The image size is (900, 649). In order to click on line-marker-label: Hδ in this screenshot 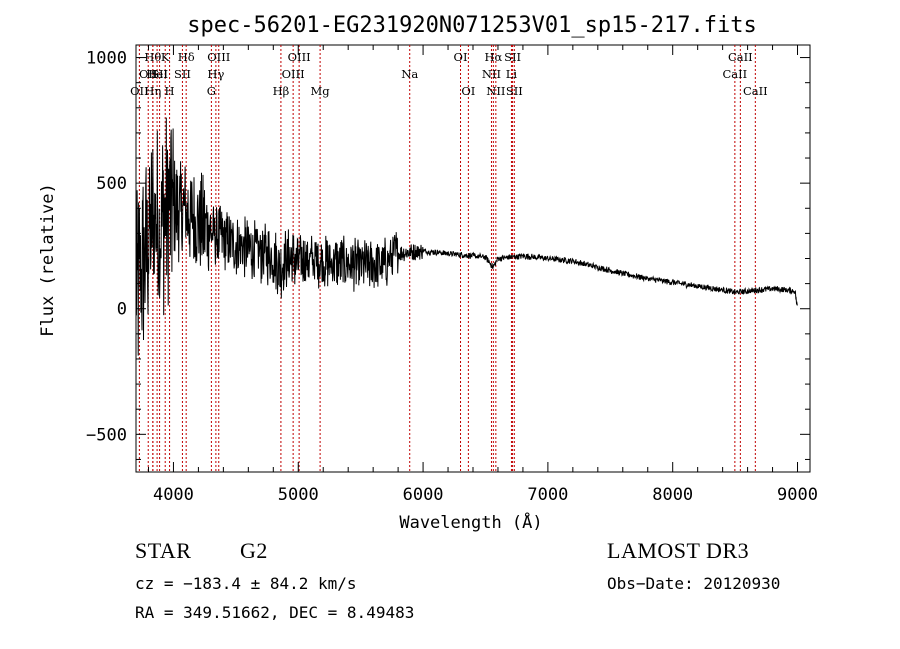, I will do `click(186, 57)`.